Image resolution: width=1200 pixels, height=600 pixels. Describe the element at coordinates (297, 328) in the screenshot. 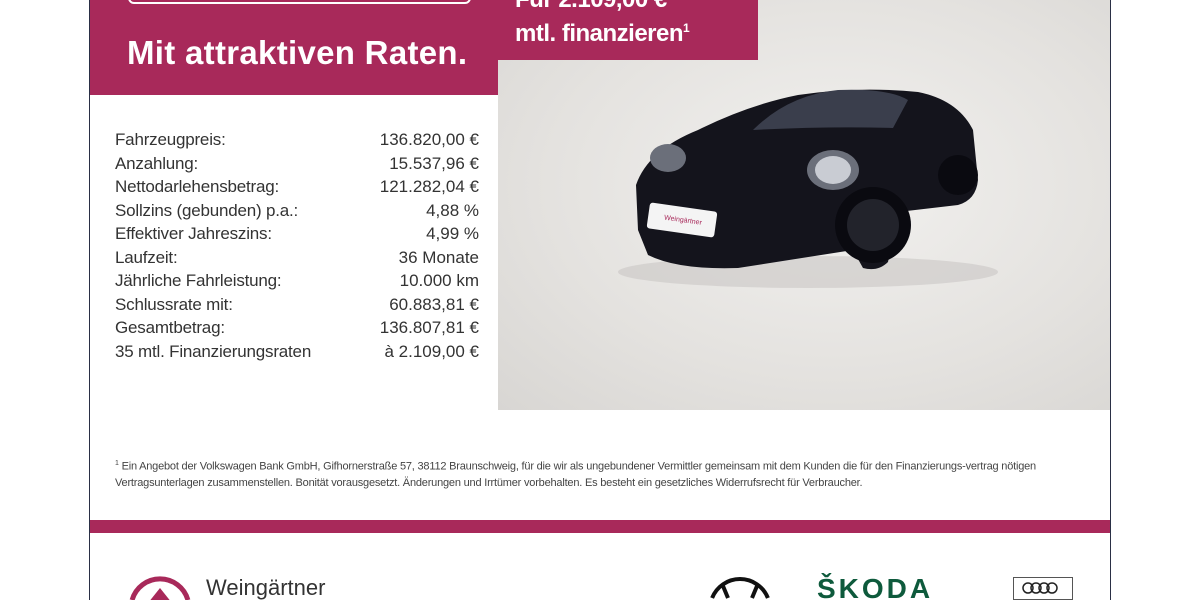

I see `spec-row: Gesamtbetrag: 136.807,81 €` at that location.